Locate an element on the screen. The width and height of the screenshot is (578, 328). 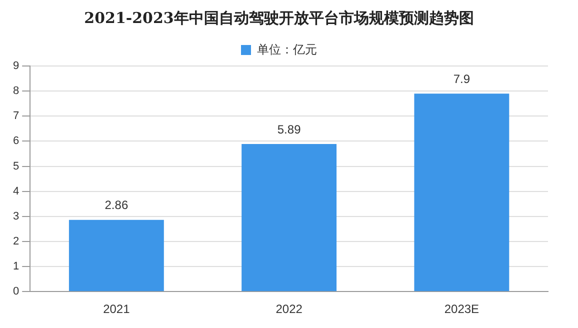
chart-title: 2021-2023年中国自动驾驶开放平台市场规模预测趋势图 is located at coordinates (279, 17).